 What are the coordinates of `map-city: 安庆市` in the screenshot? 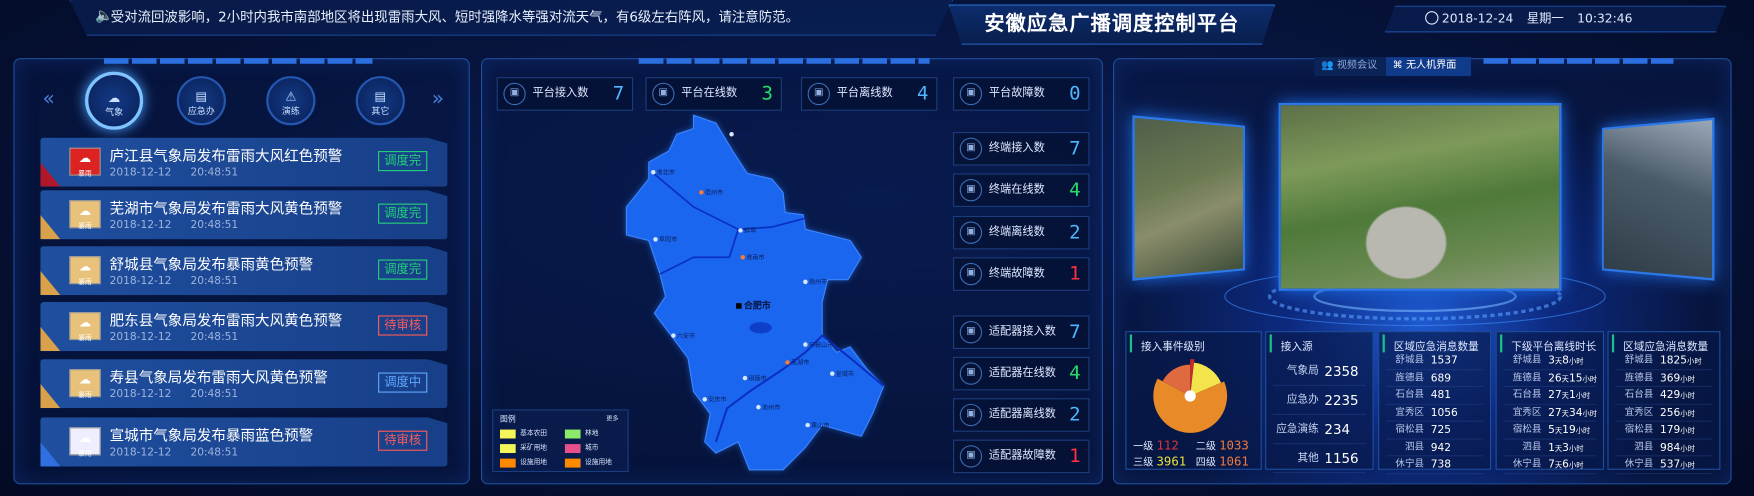 It's located at (714, 399).